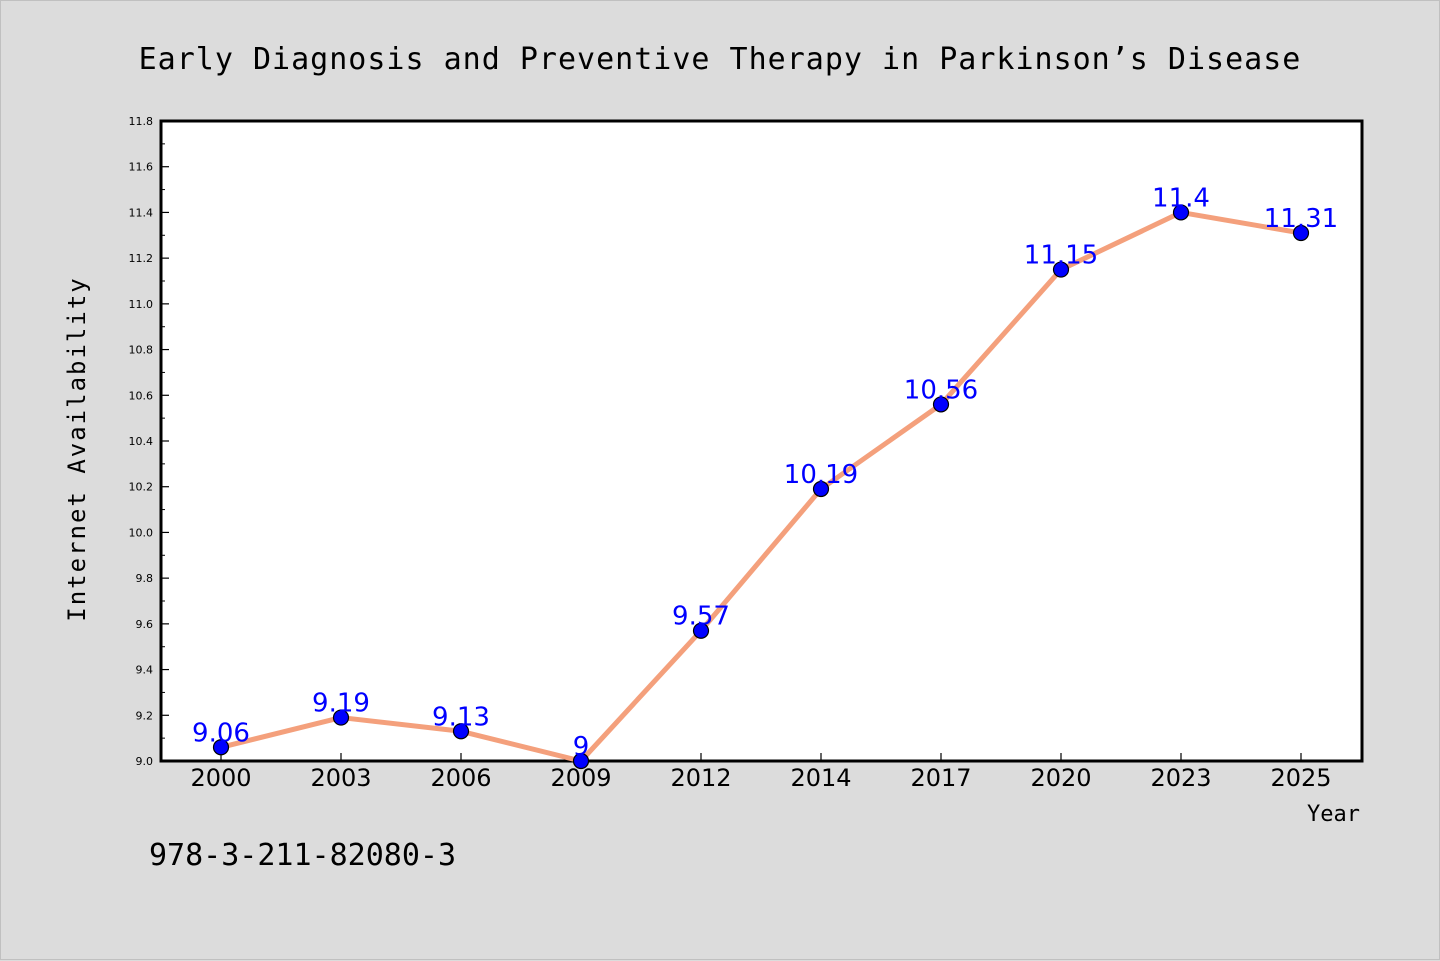 The image size is (1440, 961). I want to click on y-tick-label: 9.2, so click(145, 715).